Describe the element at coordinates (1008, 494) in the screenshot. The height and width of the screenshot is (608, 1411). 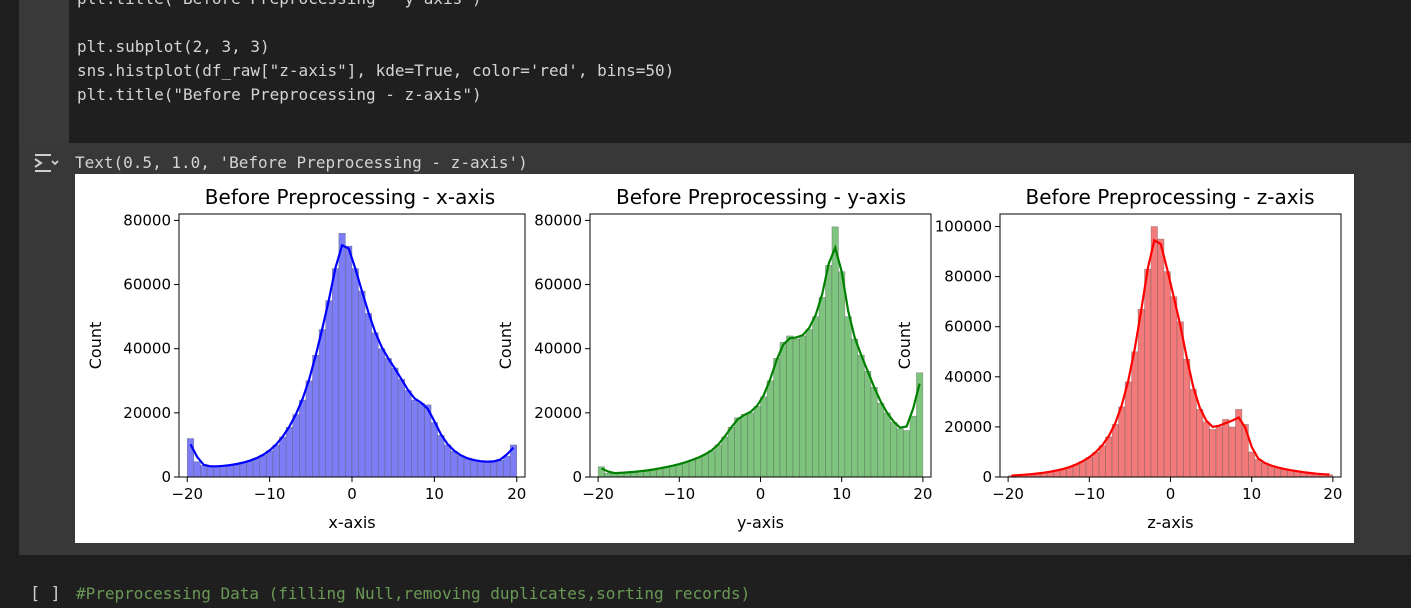
I see `chart3-x-tick-label: −20` at that location.